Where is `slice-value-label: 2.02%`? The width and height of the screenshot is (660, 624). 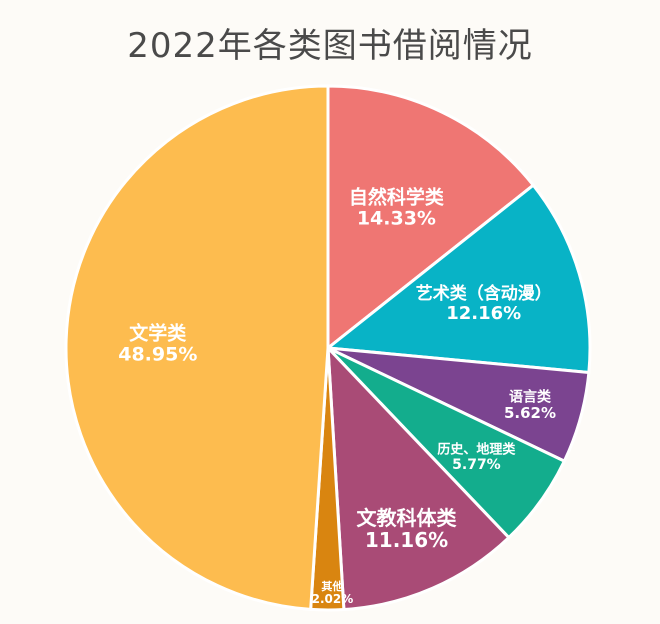
slice-value-label: 2.02% is located at coordinates (333, 599).